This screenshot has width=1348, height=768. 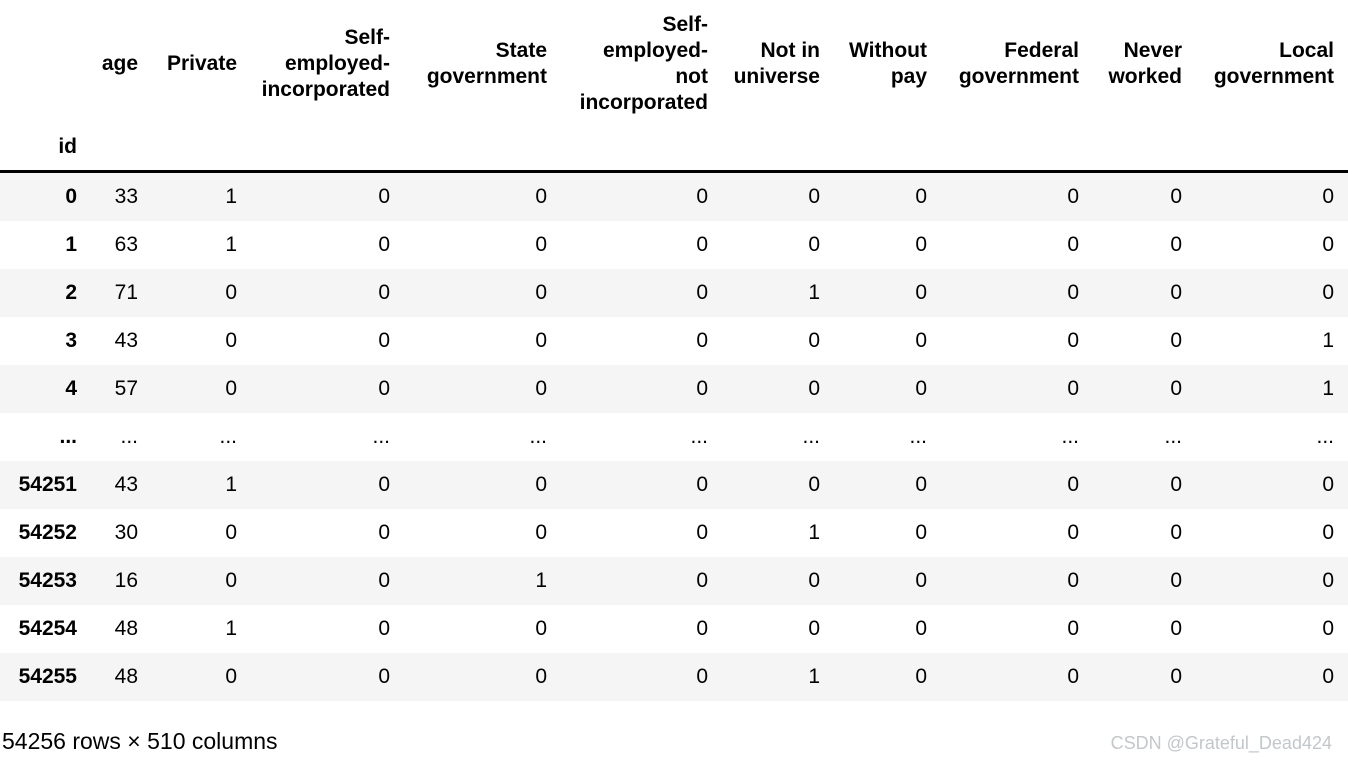 I want to click on table-row: 2 71 0 0 0 0 1 0 0 0 0, so click(x=674, y=293).